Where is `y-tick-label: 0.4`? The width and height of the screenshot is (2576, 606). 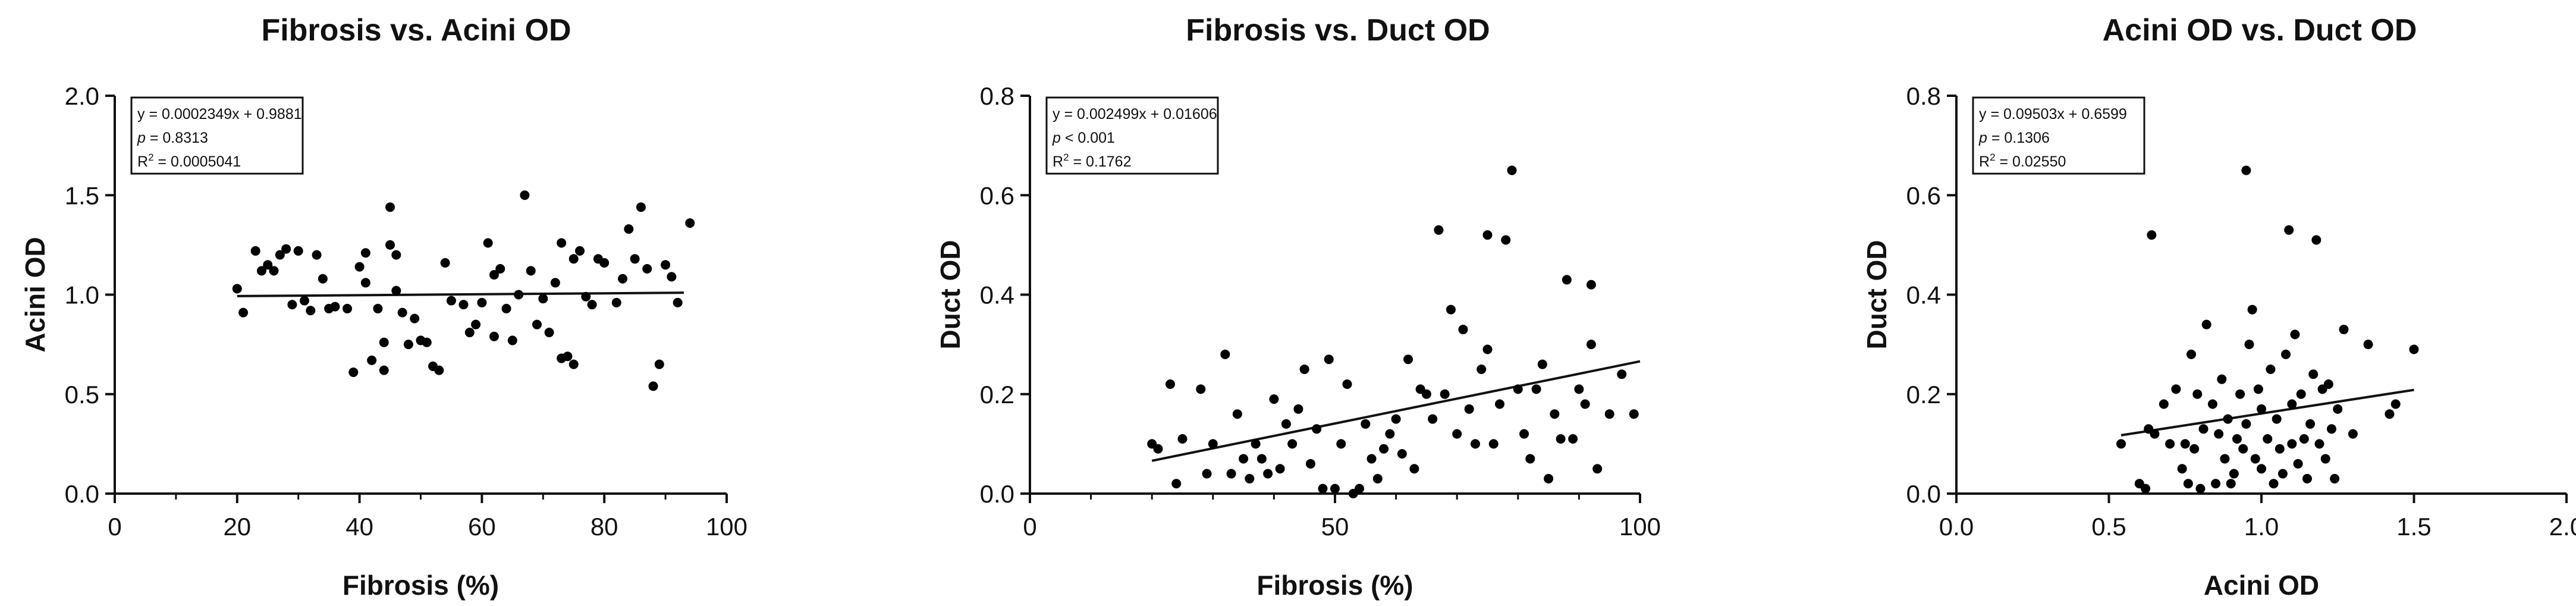 y-tick-label: 0.4 is located at coordinates (997, 295).